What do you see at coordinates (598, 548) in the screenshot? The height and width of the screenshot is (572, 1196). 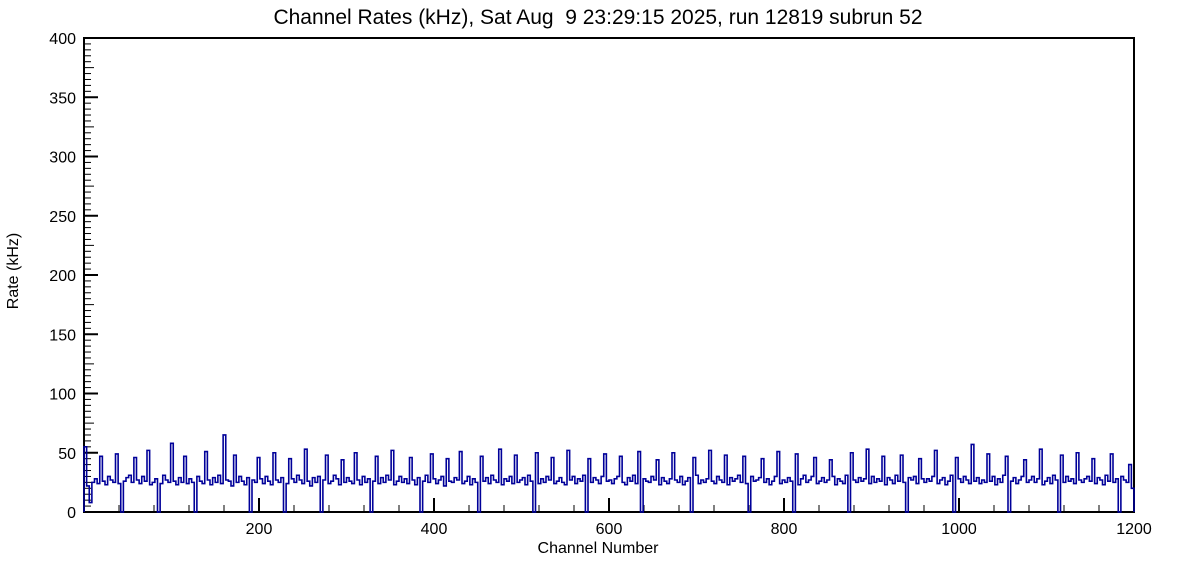 I see `x-axis-label: Channel Number` at bounding box center [598, 548].